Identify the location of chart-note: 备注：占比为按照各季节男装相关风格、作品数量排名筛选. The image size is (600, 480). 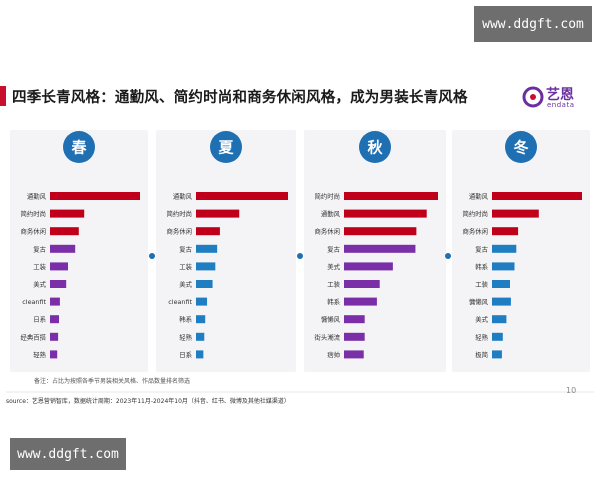
(112, 381).